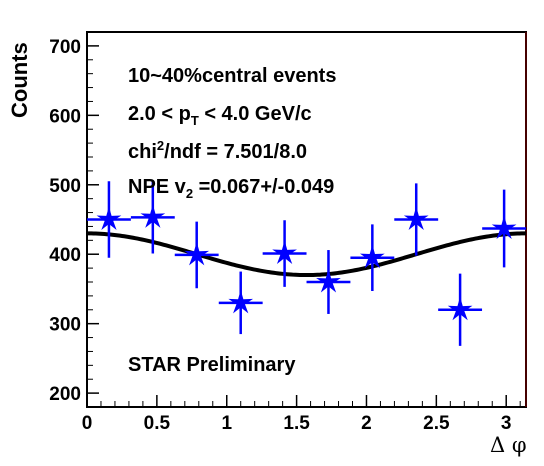 This screenshot has height=466, width=544. What do you see at coordinates (235, 152) in the screenshot?
I see `annotation-chi2-post: /ndf = 7.501/8.0` at bounding box center [235, 152].